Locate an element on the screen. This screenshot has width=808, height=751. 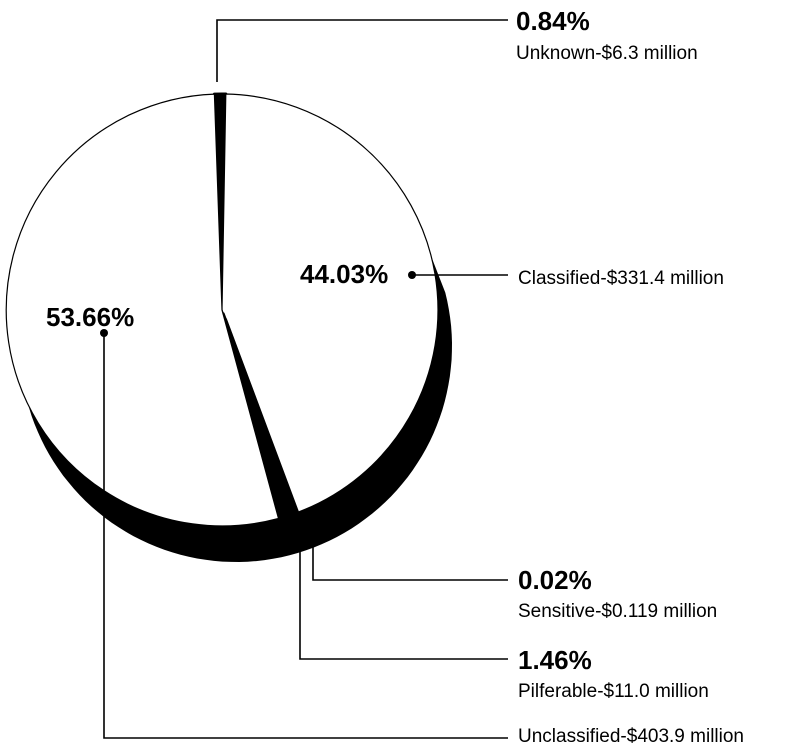
unclassified-percent-label: 53.66% is located at coordinates (90, 317).